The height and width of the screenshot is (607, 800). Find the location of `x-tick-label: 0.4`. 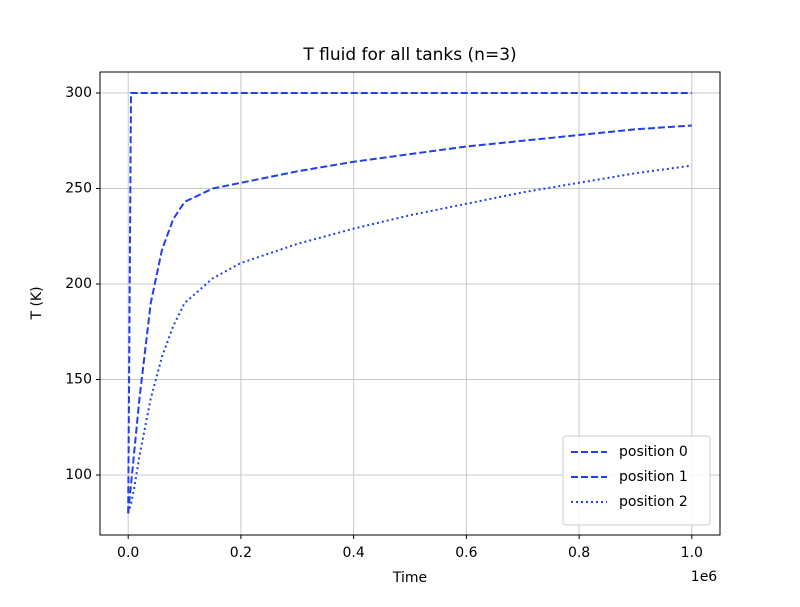

x-tick-label: 0.4 is located at coordinates (354, 553).